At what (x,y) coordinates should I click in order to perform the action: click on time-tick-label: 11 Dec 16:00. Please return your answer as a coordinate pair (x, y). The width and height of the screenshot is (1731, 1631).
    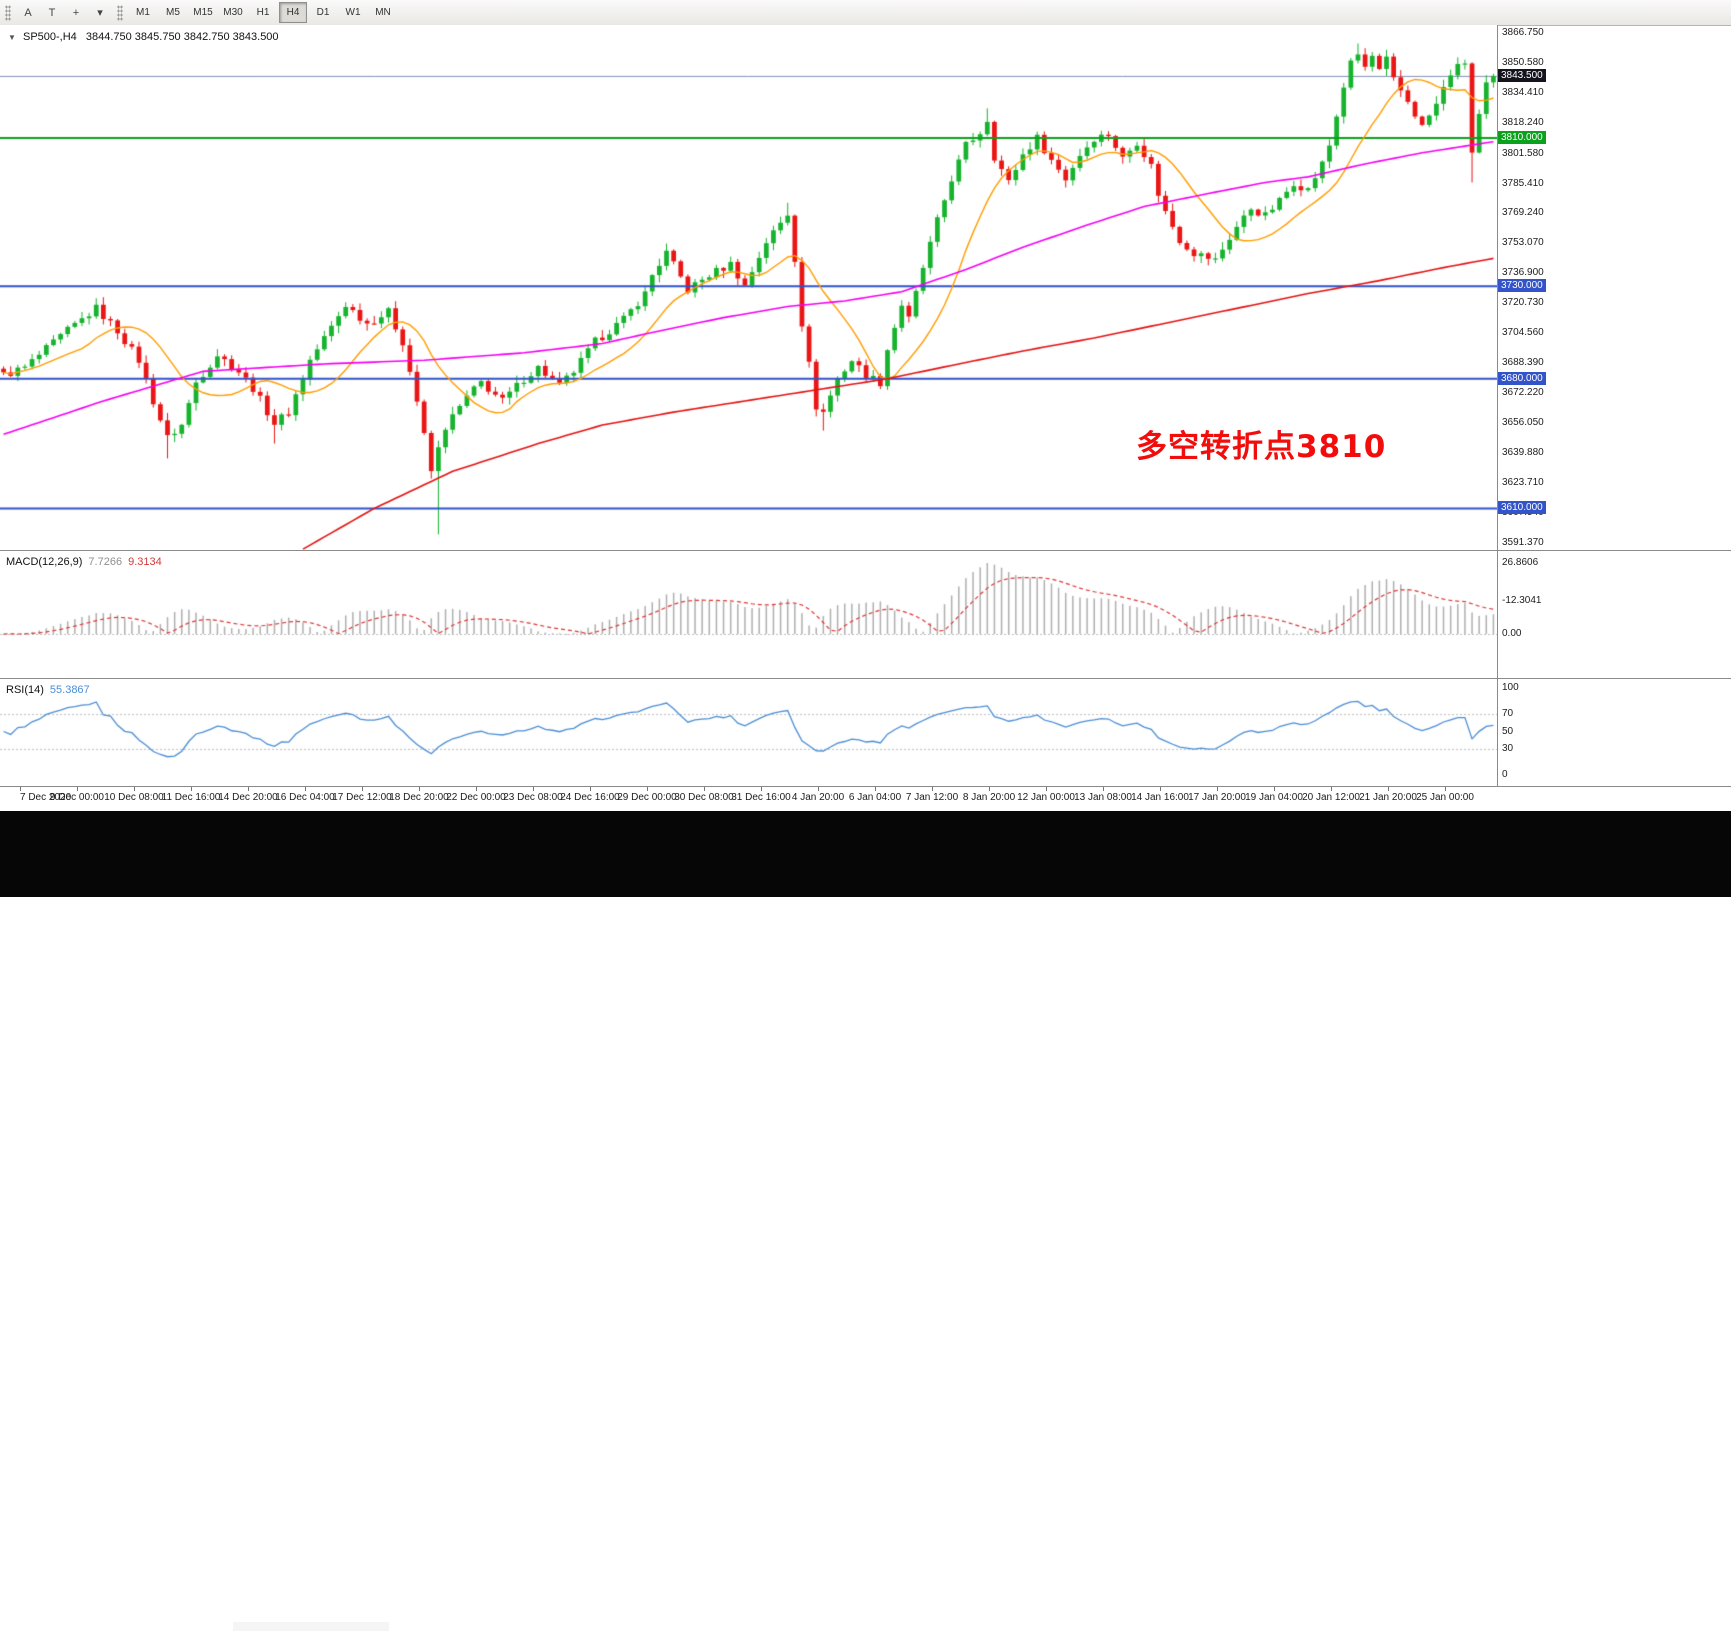
    Looking at the image, I should click on (191, 797).